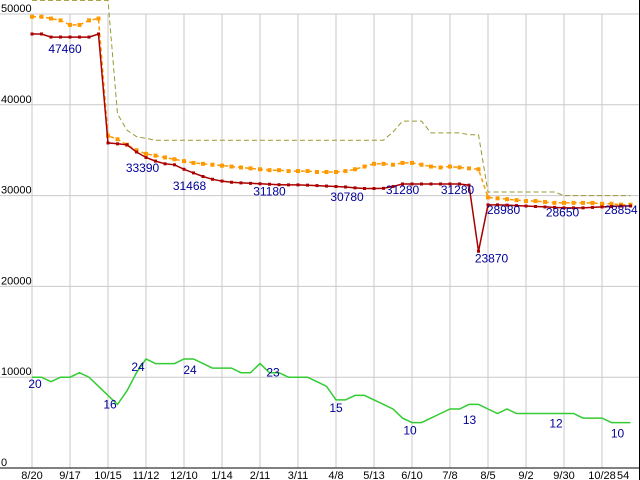 This screenshot has width=640, height=480. I want to click on data-label: 24, so click(138, 367).